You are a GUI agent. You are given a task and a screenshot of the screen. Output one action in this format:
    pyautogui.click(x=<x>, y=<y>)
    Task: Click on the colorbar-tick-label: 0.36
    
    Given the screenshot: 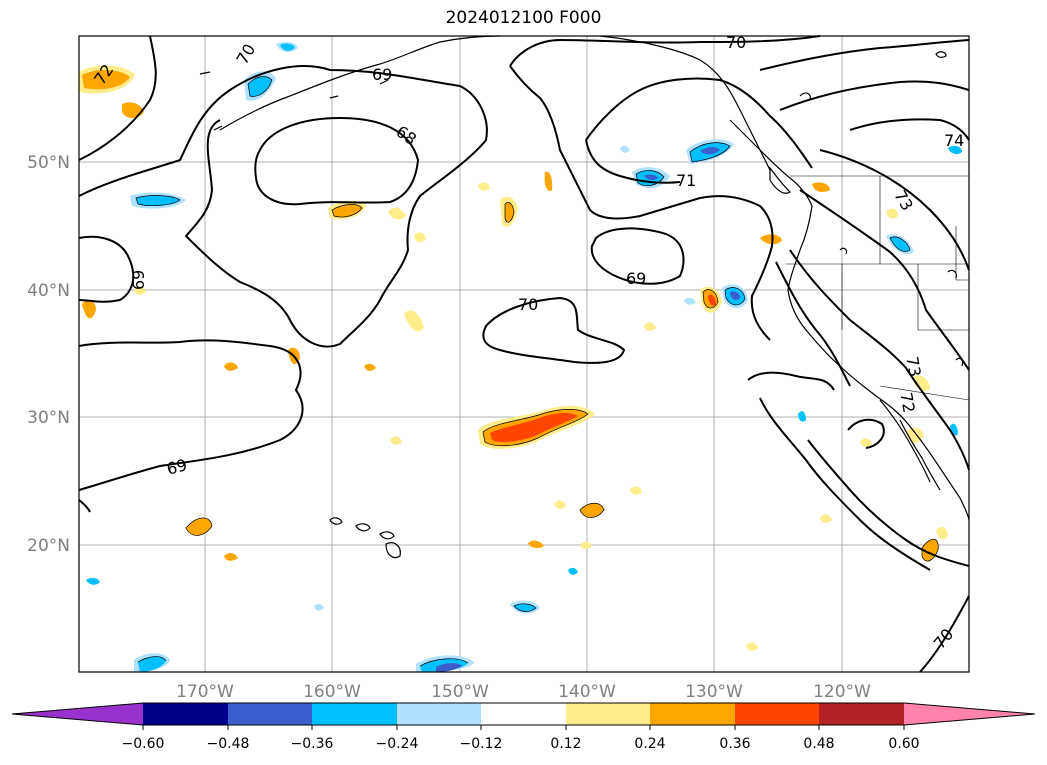 What is the action you would take?
    pyautogui.click(x=734, y=744)
    